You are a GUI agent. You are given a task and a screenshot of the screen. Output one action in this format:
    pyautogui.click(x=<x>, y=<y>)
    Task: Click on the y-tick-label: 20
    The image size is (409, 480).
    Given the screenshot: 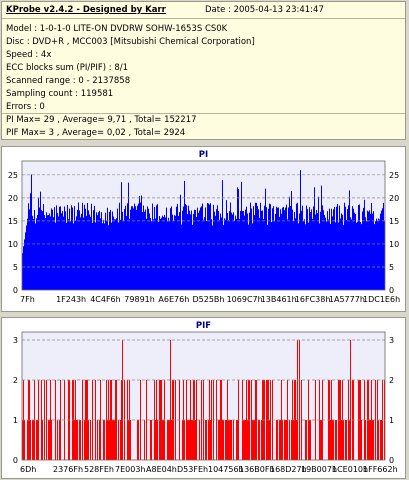 What is the action you would take?
    pyautogui.click(x=13, y=198)
    